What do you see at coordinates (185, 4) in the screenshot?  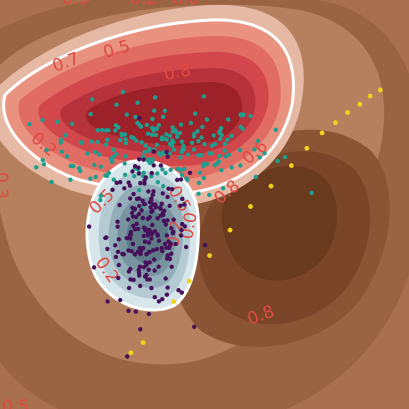 I see `contour-label: 0.0` at bounding box center [185, 4].